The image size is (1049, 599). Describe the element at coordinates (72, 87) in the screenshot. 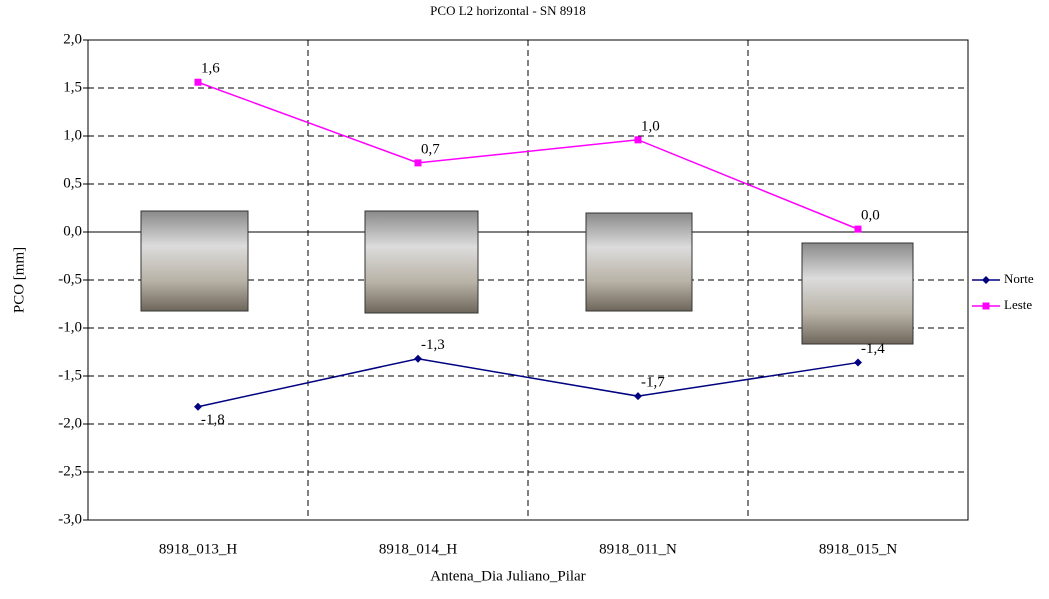

I see `y-tick-label: 1,5` at that location.